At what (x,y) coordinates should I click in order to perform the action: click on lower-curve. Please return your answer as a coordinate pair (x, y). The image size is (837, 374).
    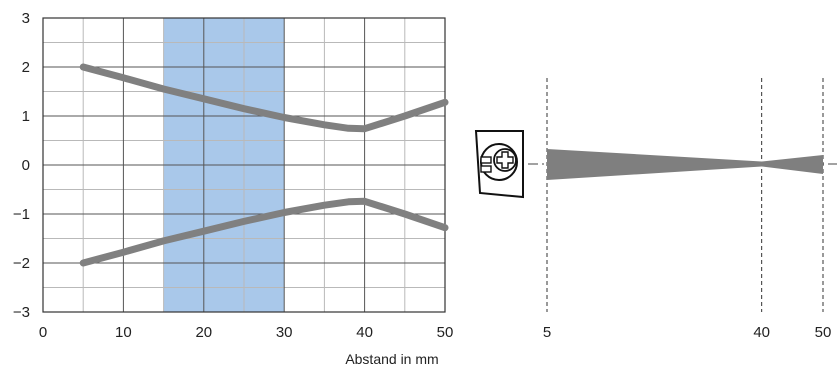
    Looking at the image, I should click on (264, 232).